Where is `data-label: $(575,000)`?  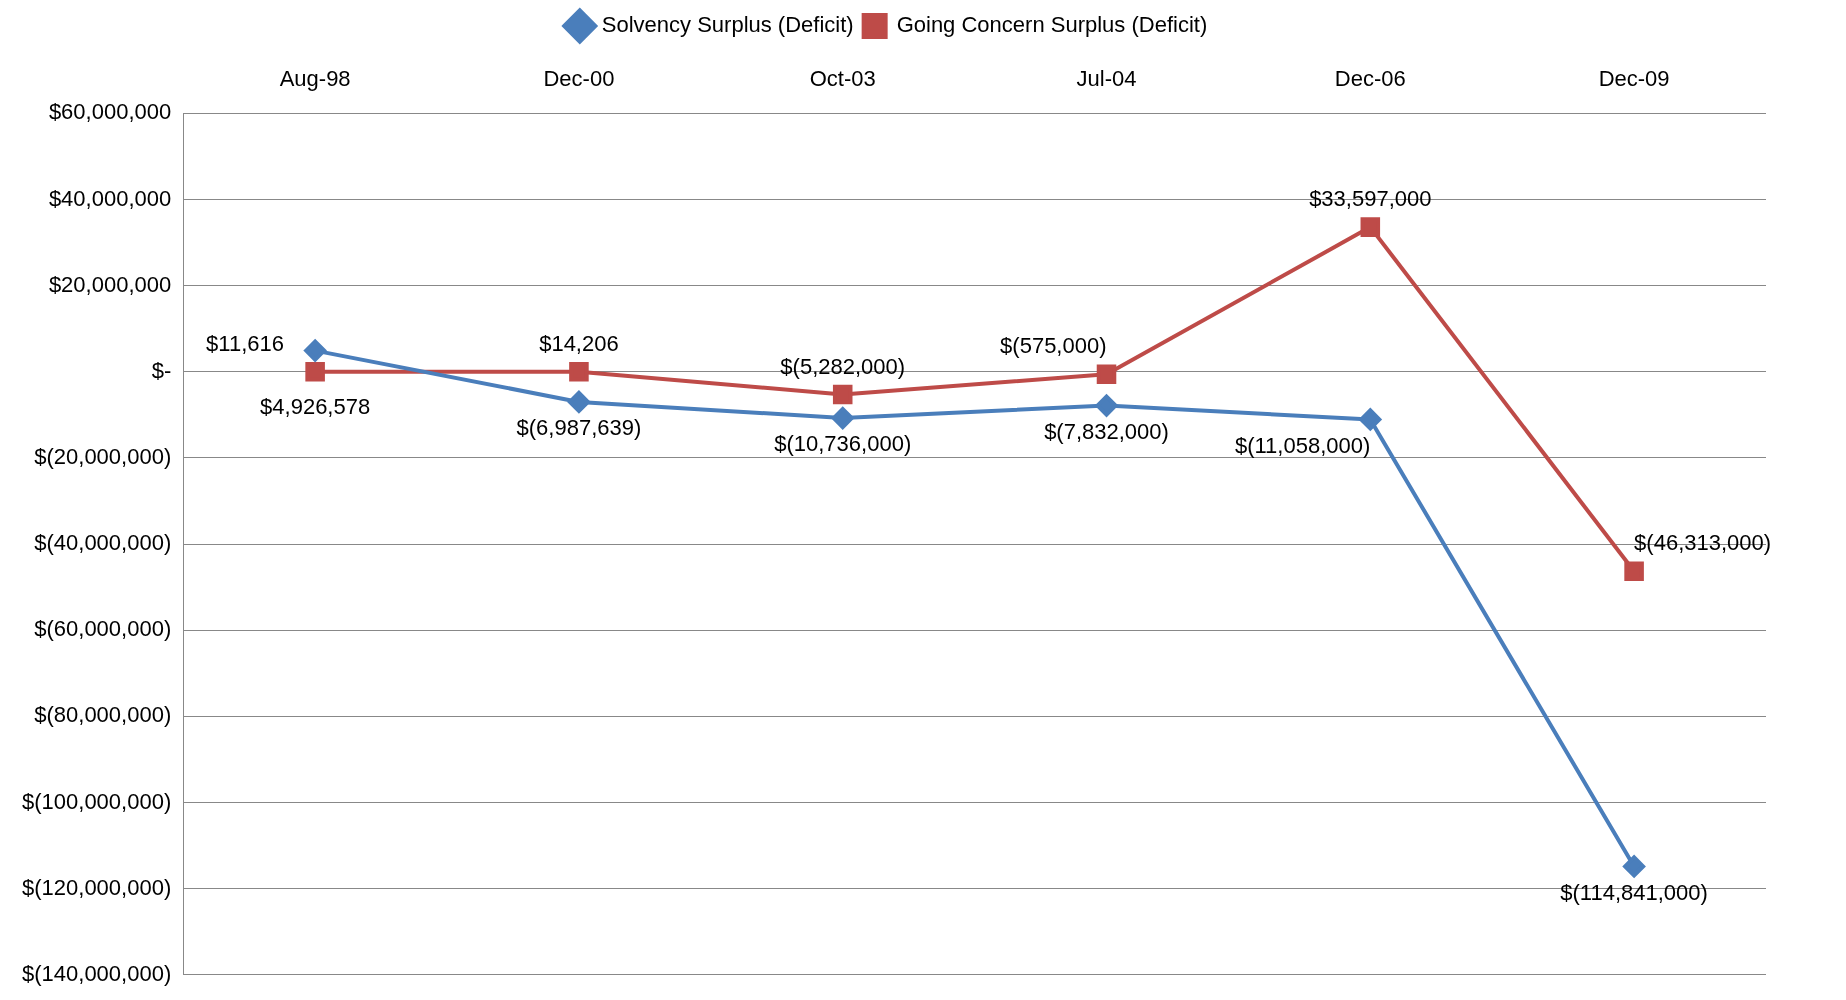 data-label: $(575,000) is located at coordinates (1053, 346).